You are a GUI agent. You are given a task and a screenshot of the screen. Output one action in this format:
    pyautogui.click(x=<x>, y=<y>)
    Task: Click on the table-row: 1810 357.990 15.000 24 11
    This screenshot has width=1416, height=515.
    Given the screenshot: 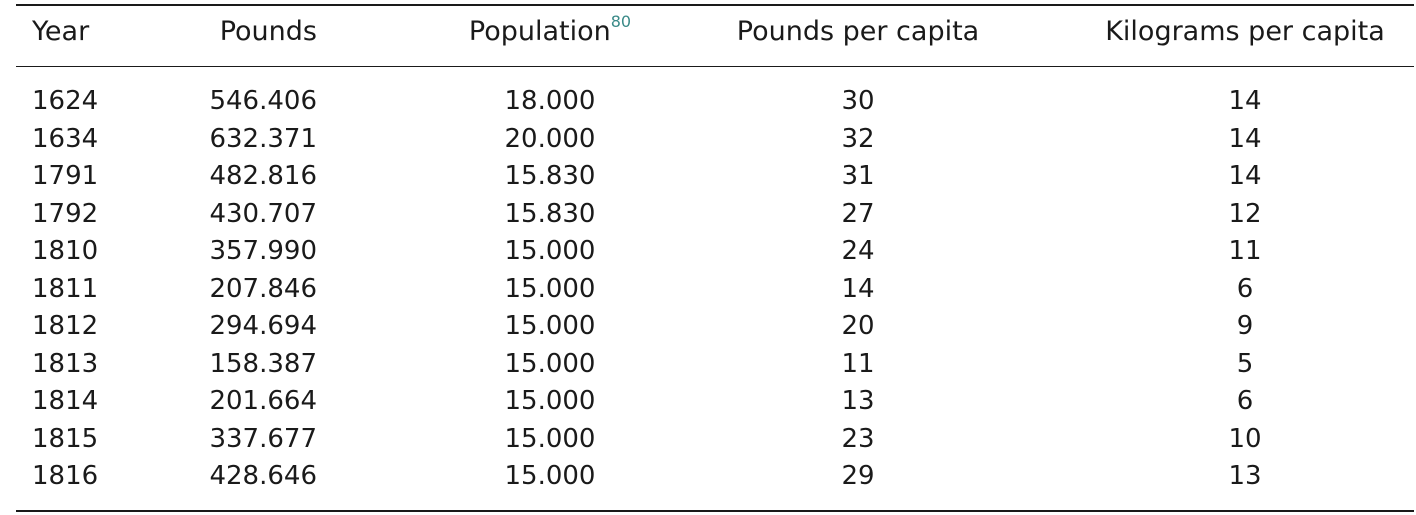 What is the action you would take?
    pyautogui.click(x=715, y=252)
    